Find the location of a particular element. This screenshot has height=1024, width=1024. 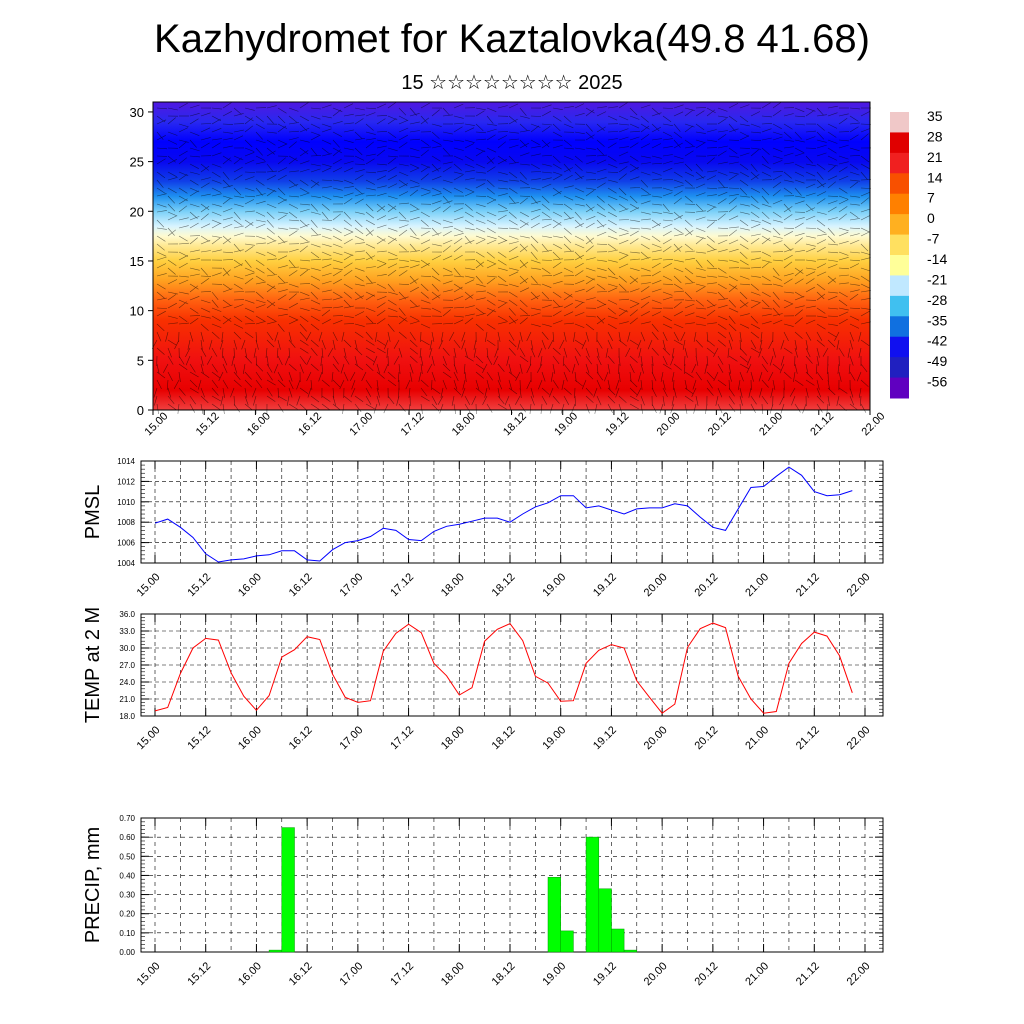

colorbar-swatch is located at coordinates (899, 122).